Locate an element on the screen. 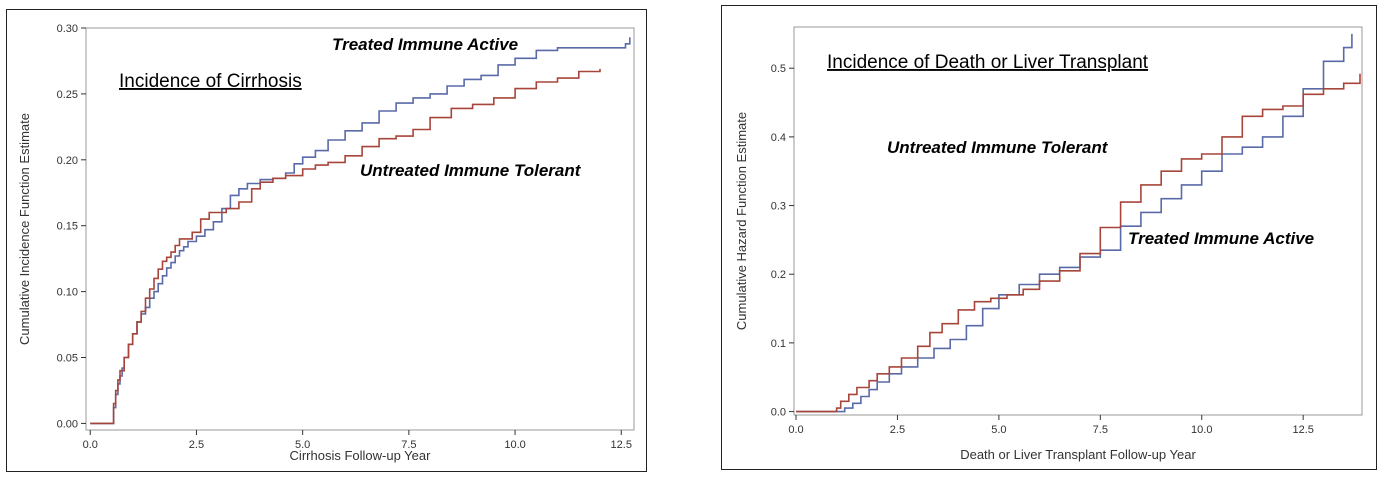  y-tick-label: 0.30 is located at coordinates (67, 29).